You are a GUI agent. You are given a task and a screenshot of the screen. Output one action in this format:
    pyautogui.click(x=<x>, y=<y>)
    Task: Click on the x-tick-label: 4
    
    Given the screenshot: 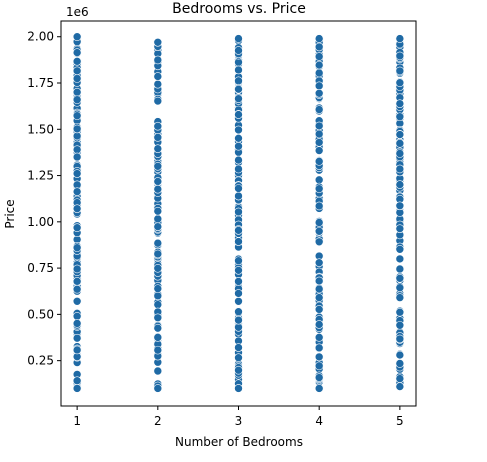 What is the action you would take?
    pyautogui.click(x=319, y=421)
    